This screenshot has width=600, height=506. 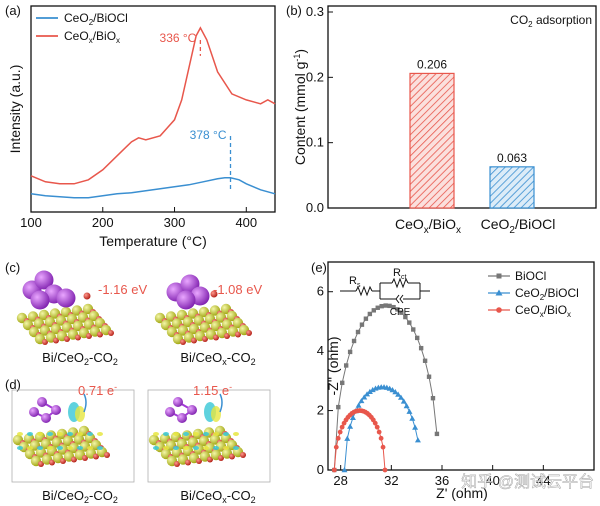 I want to click on co2-o-atom, so click(x=214, y=294).